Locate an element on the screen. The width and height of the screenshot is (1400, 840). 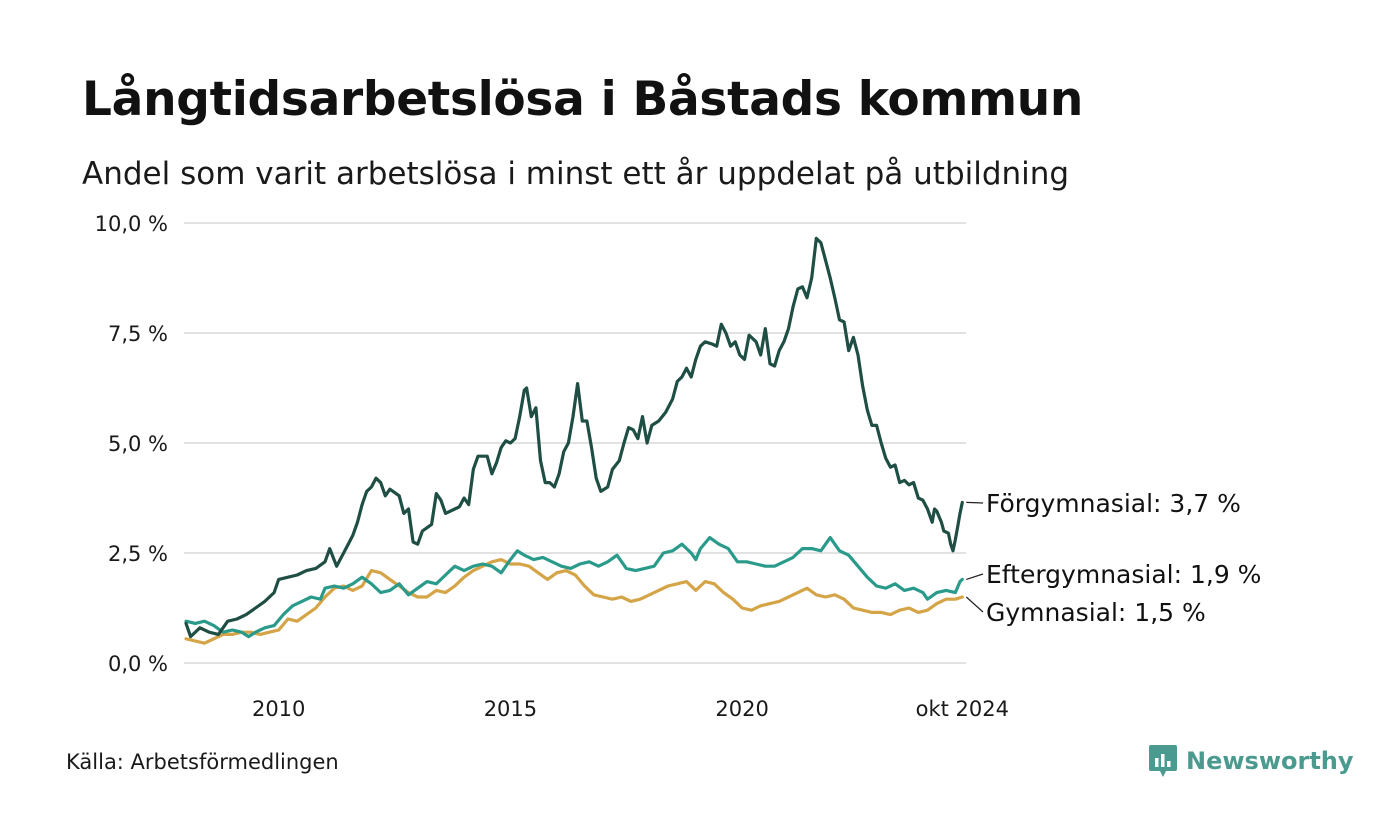
series-line-eftergymnasial is located at coordinates (574, 587).